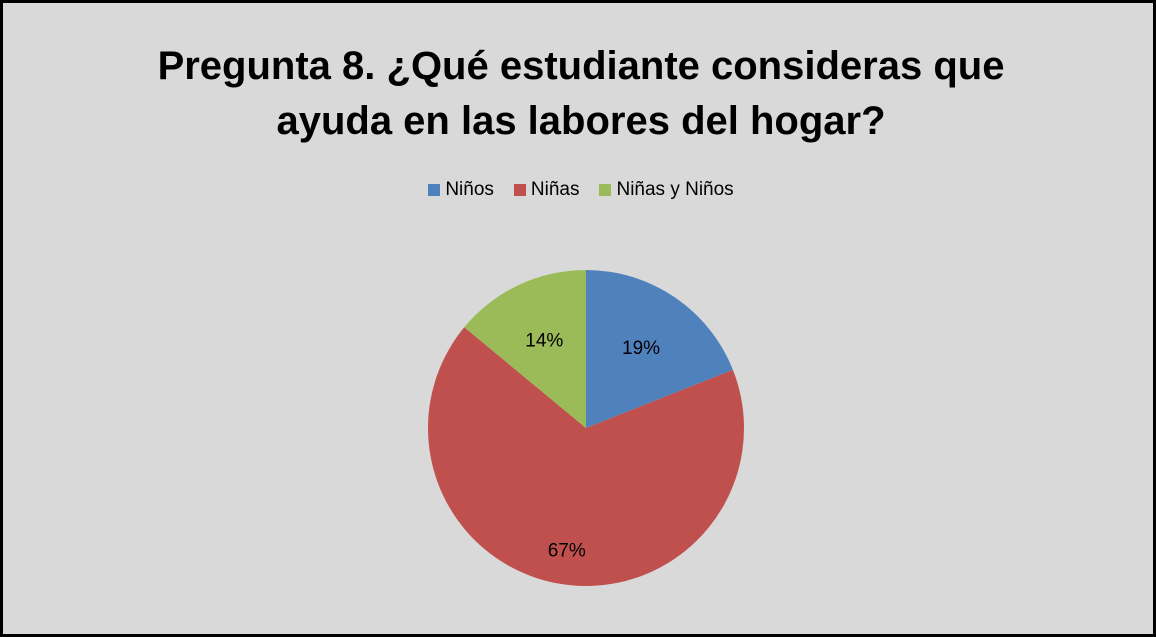 The image size is (1156, 637). What do you see at coordinates (469, 189) in the screenshot?
I see `legend-label-ninos: Niños` at bounding box center [469, 189].